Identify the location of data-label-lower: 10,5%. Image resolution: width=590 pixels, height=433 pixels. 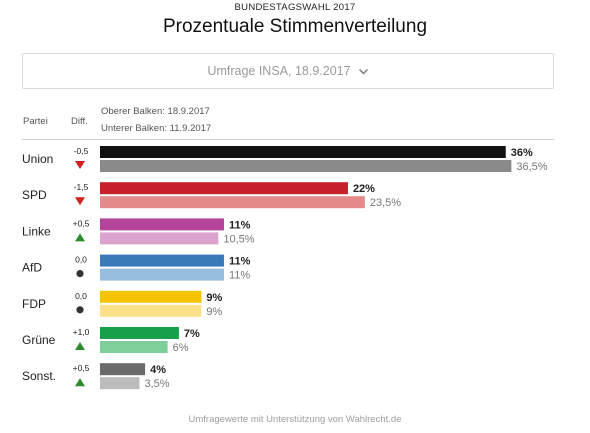
(238, 239).